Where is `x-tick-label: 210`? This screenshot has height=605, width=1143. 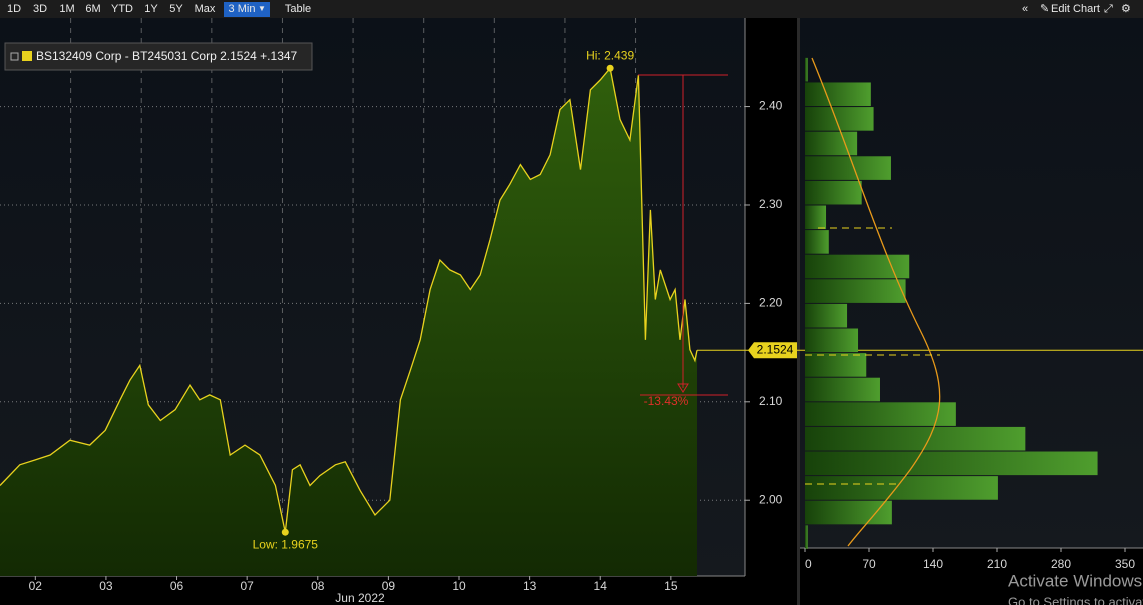
x-tick-label: 210 is located at coordinates (997, 564).